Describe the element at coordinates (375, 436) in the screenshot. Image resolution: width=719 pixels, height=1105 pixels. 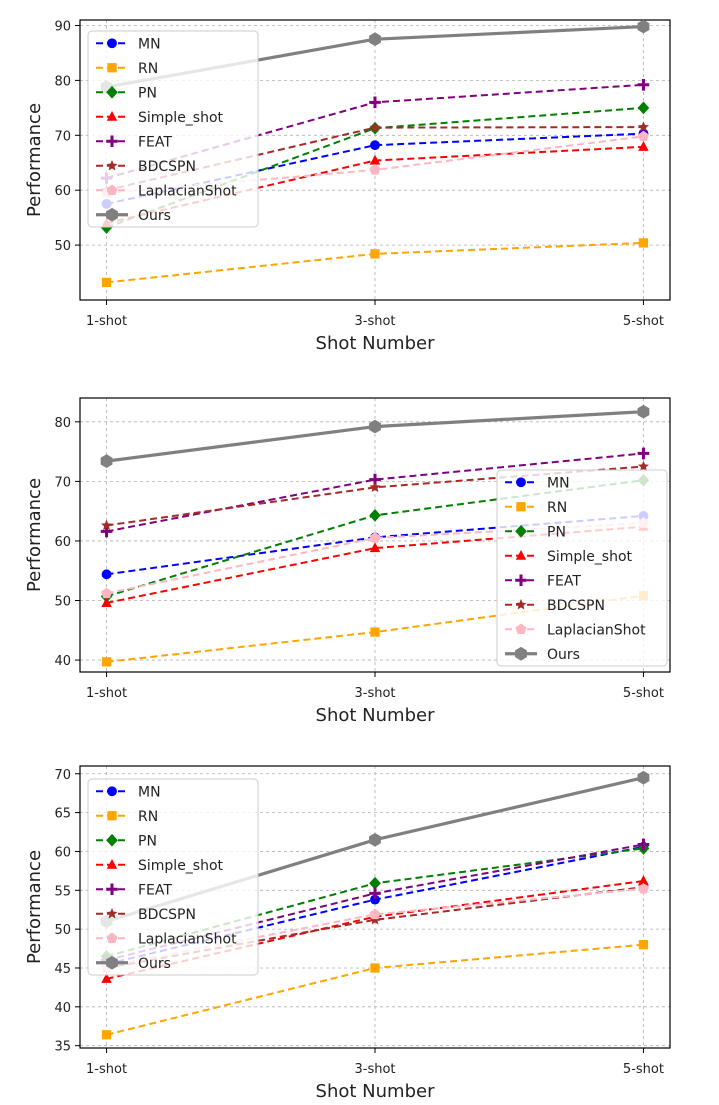
I see `series-ours` at that location.